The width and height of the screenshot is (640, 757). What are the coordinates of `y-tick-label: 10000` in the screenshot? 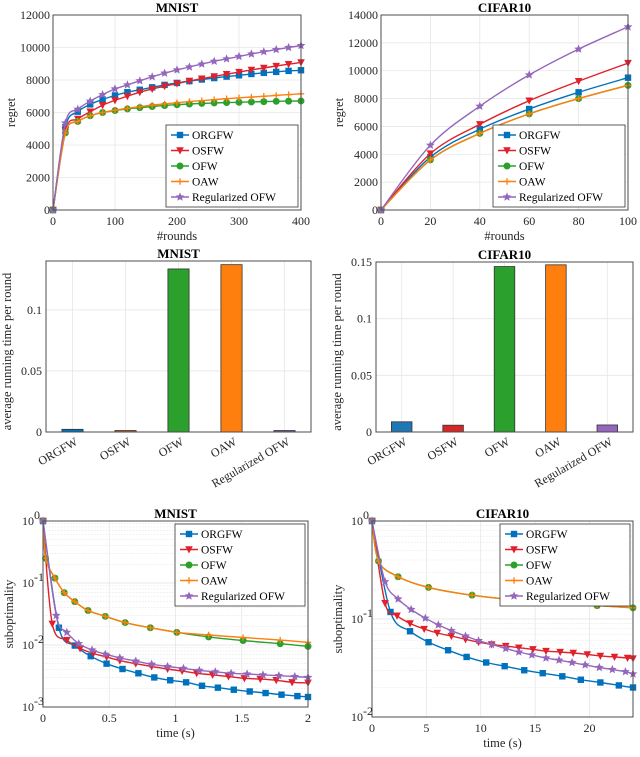 It's located at (35, 48).